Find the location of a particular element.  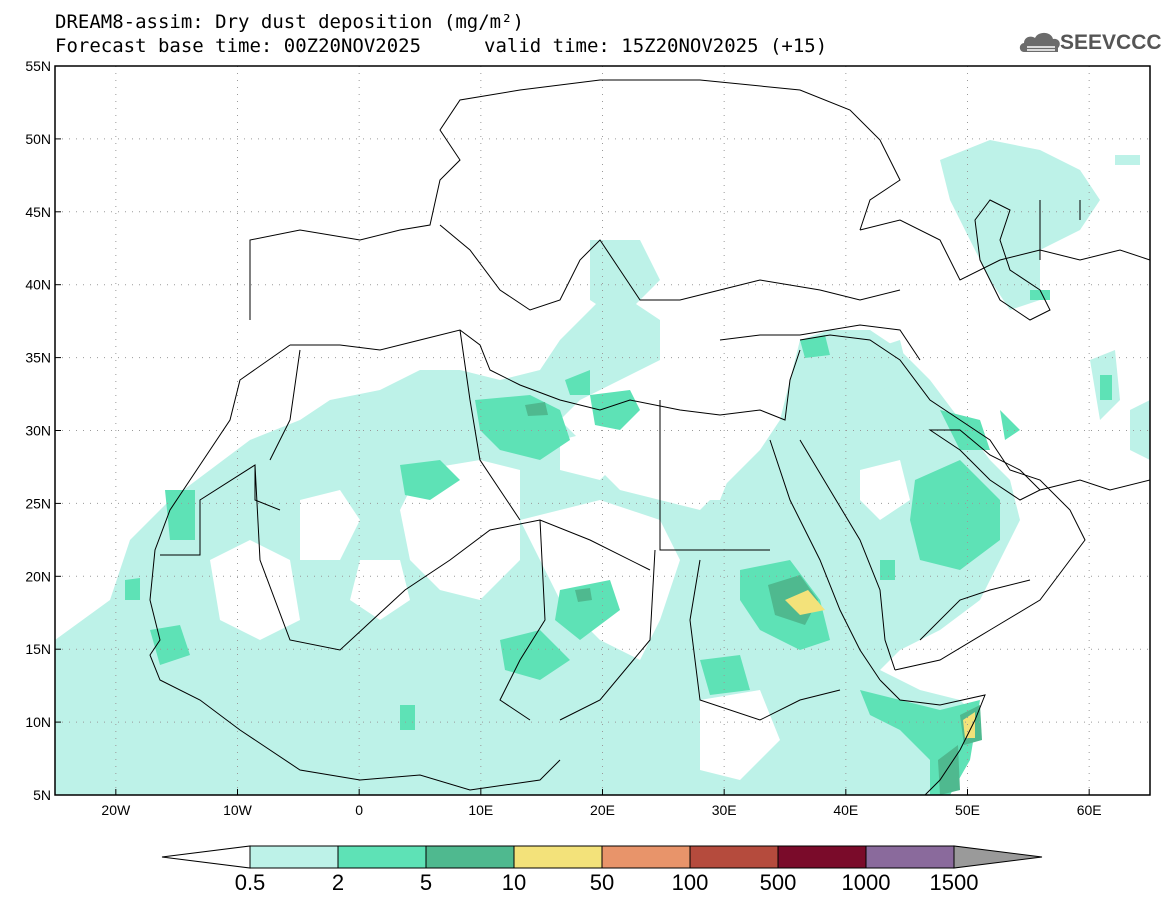

latitude-axis: 5N 10N 15N 20N 25N 30N 35N 40N 45N 50N 55N is located at coordinates (43, 430).